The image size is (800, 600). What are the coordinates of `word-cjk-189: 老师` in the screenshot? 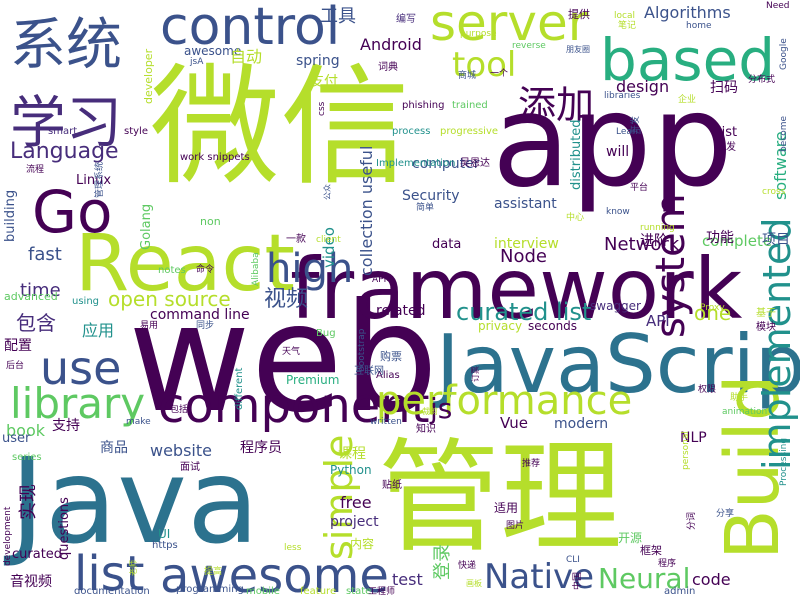 It's located at (133, 568).